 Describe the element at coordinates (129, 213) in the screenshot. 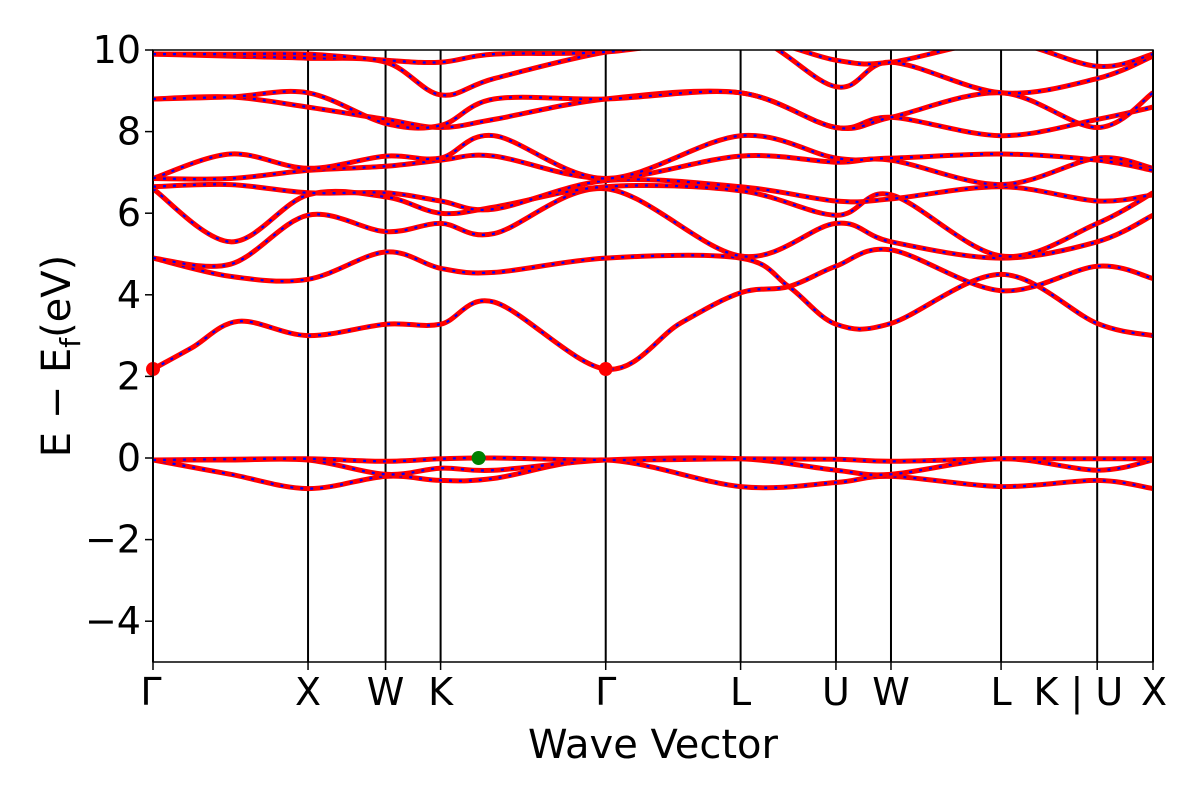

I see `y-tick-label: 6` at that location.